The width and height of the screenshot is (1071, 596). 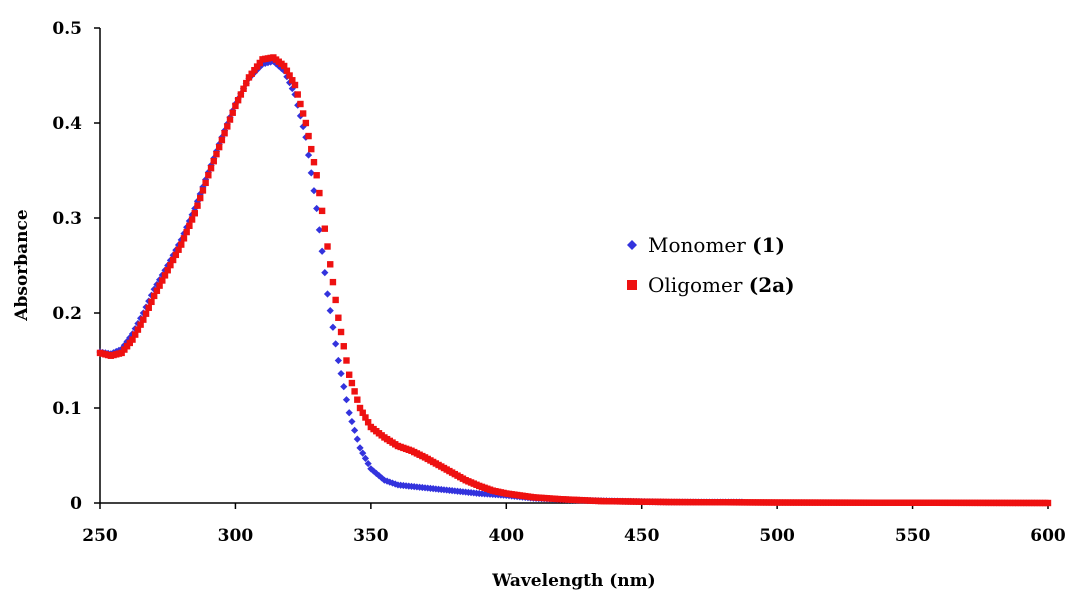 I want to click on x-tick-label: 300, so click(x=236, y=536).